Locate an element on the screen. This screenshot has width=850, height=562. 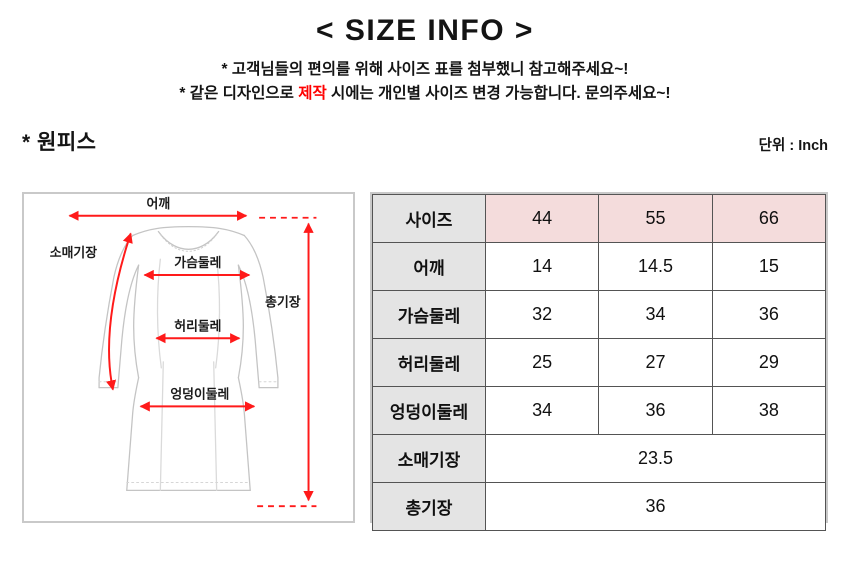
table-row: 엉덩이둘레 34 36 38 is located at coordinates (599, 410).